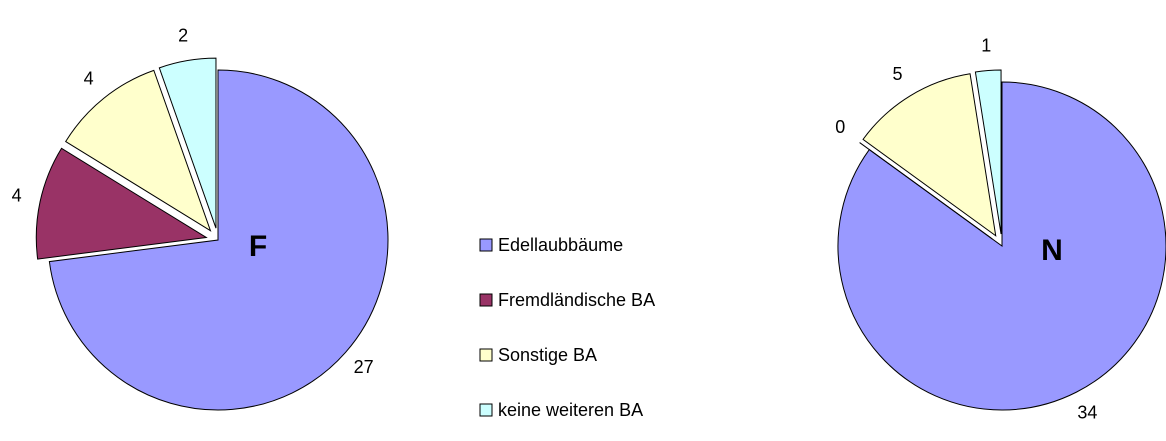  Describe the element at coordinates (986, 45) in the screenshot. I see `data-label: 1` at that location.